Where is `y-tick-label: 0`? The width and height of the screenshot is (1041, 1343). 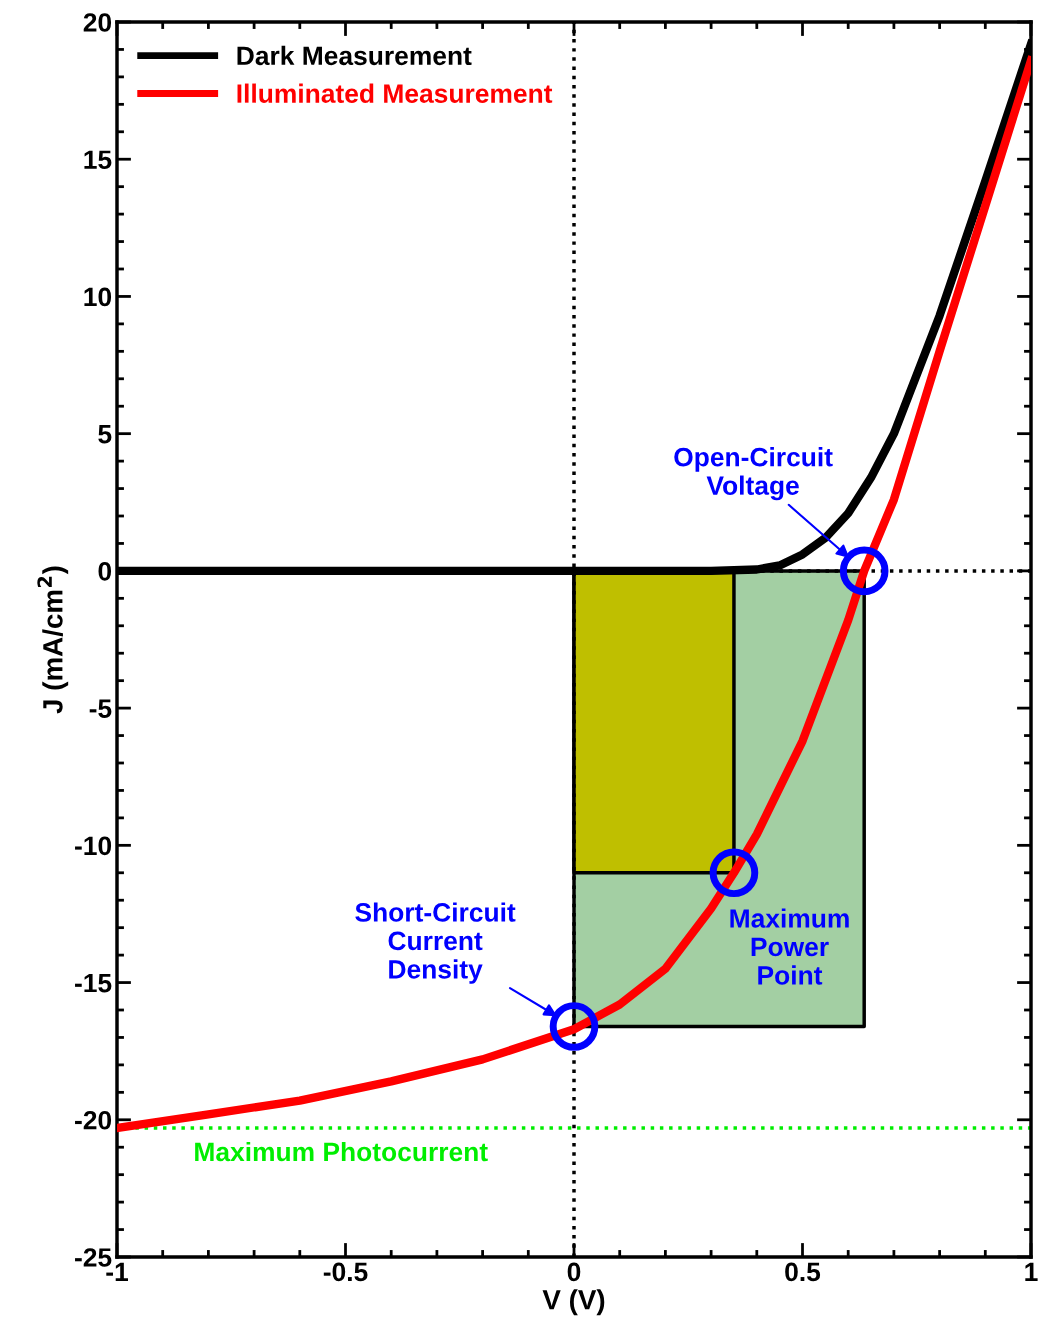
y-tick-label: 0 is located at coordinates (105, 571).